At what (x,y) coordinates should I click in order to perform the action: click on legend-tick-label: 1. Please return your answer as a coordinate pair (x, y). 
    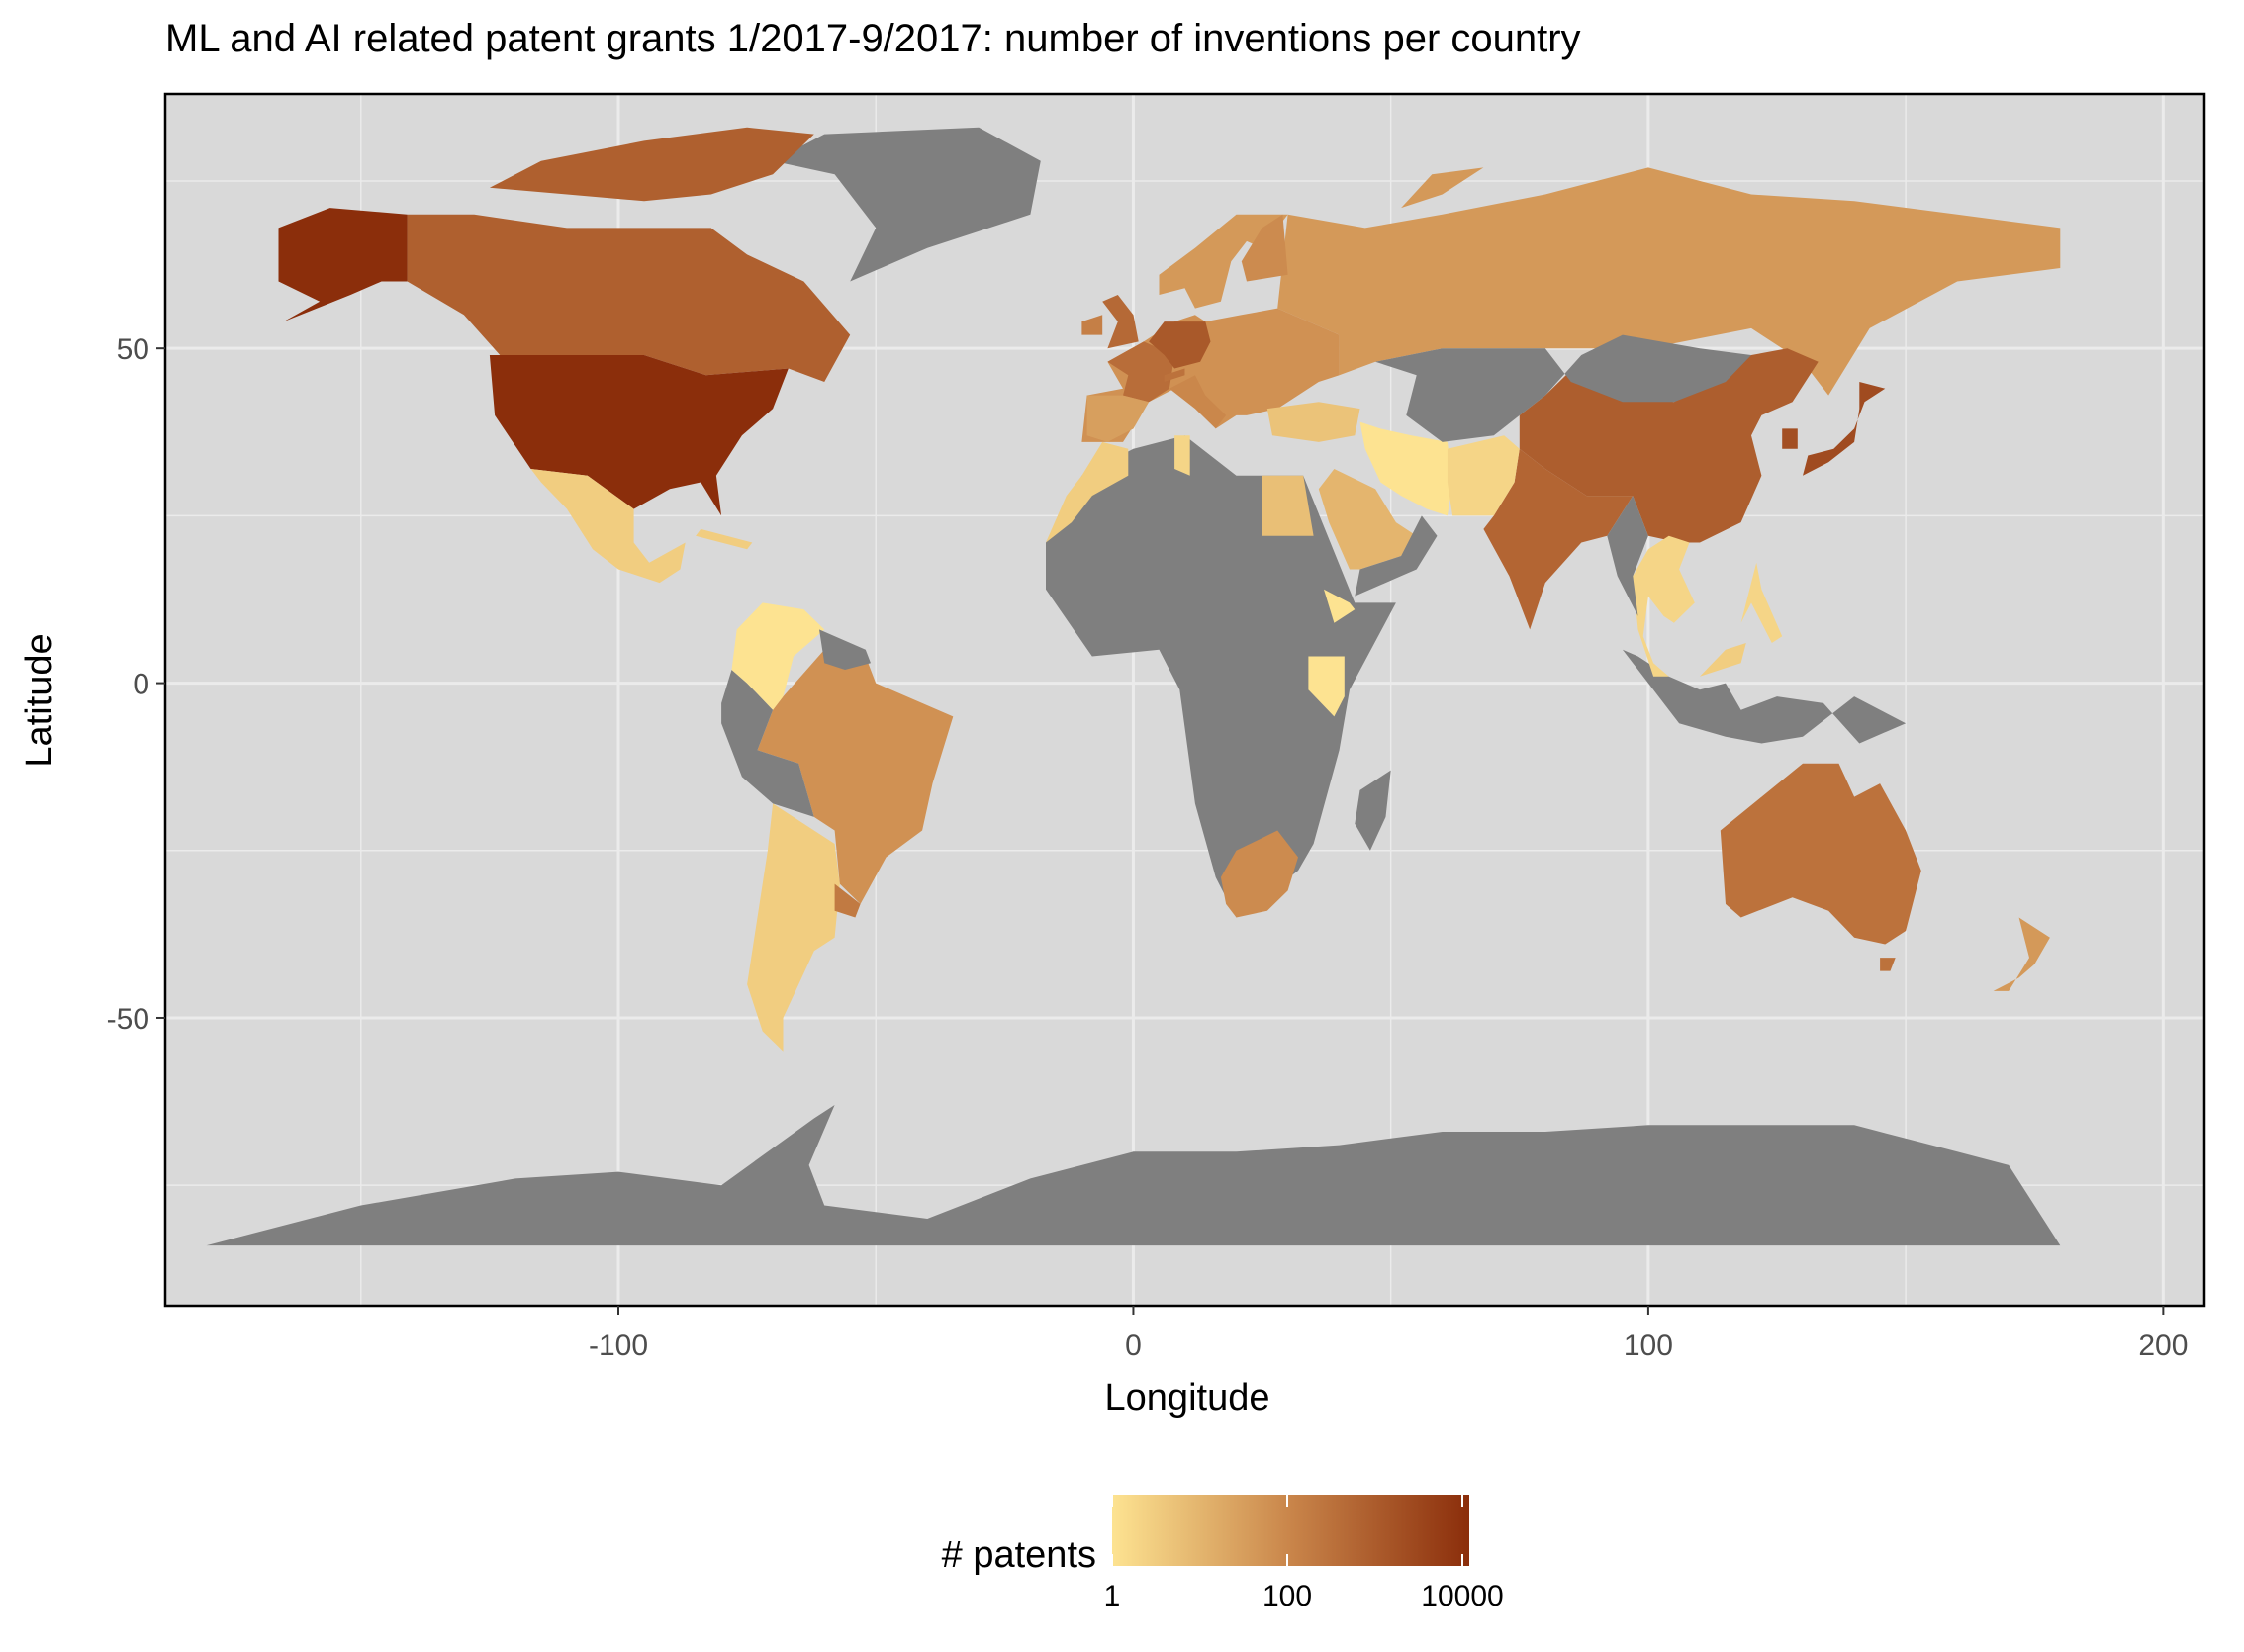
    Looking at the image, I should click on (1112, 1596).